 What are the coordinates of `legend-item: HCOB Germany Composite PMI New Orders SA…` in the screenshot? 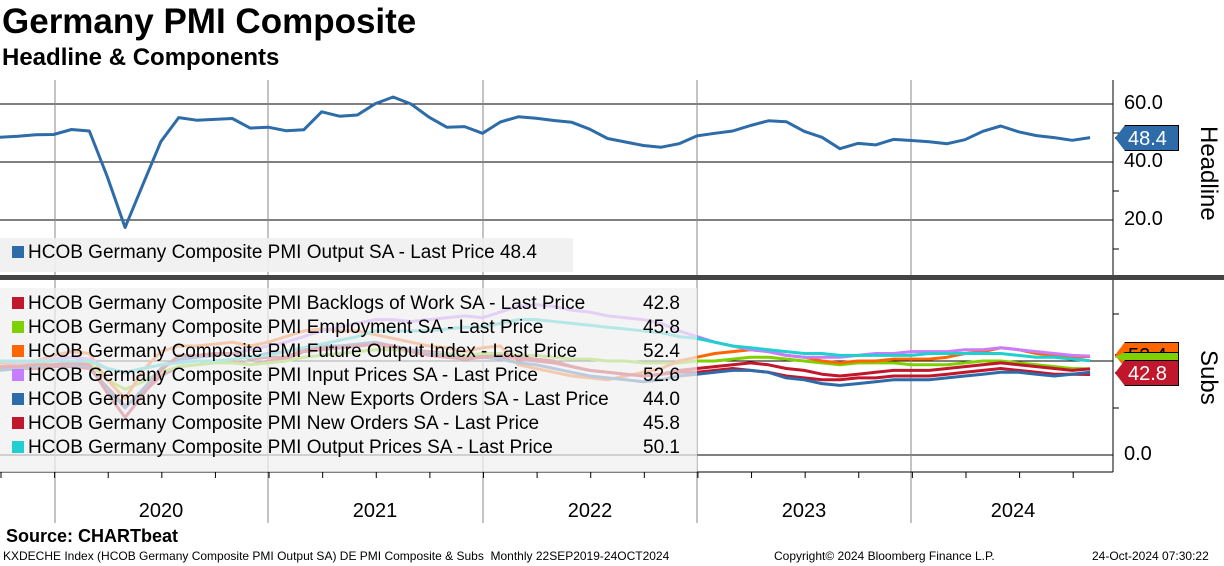 It's located at (275, 424).